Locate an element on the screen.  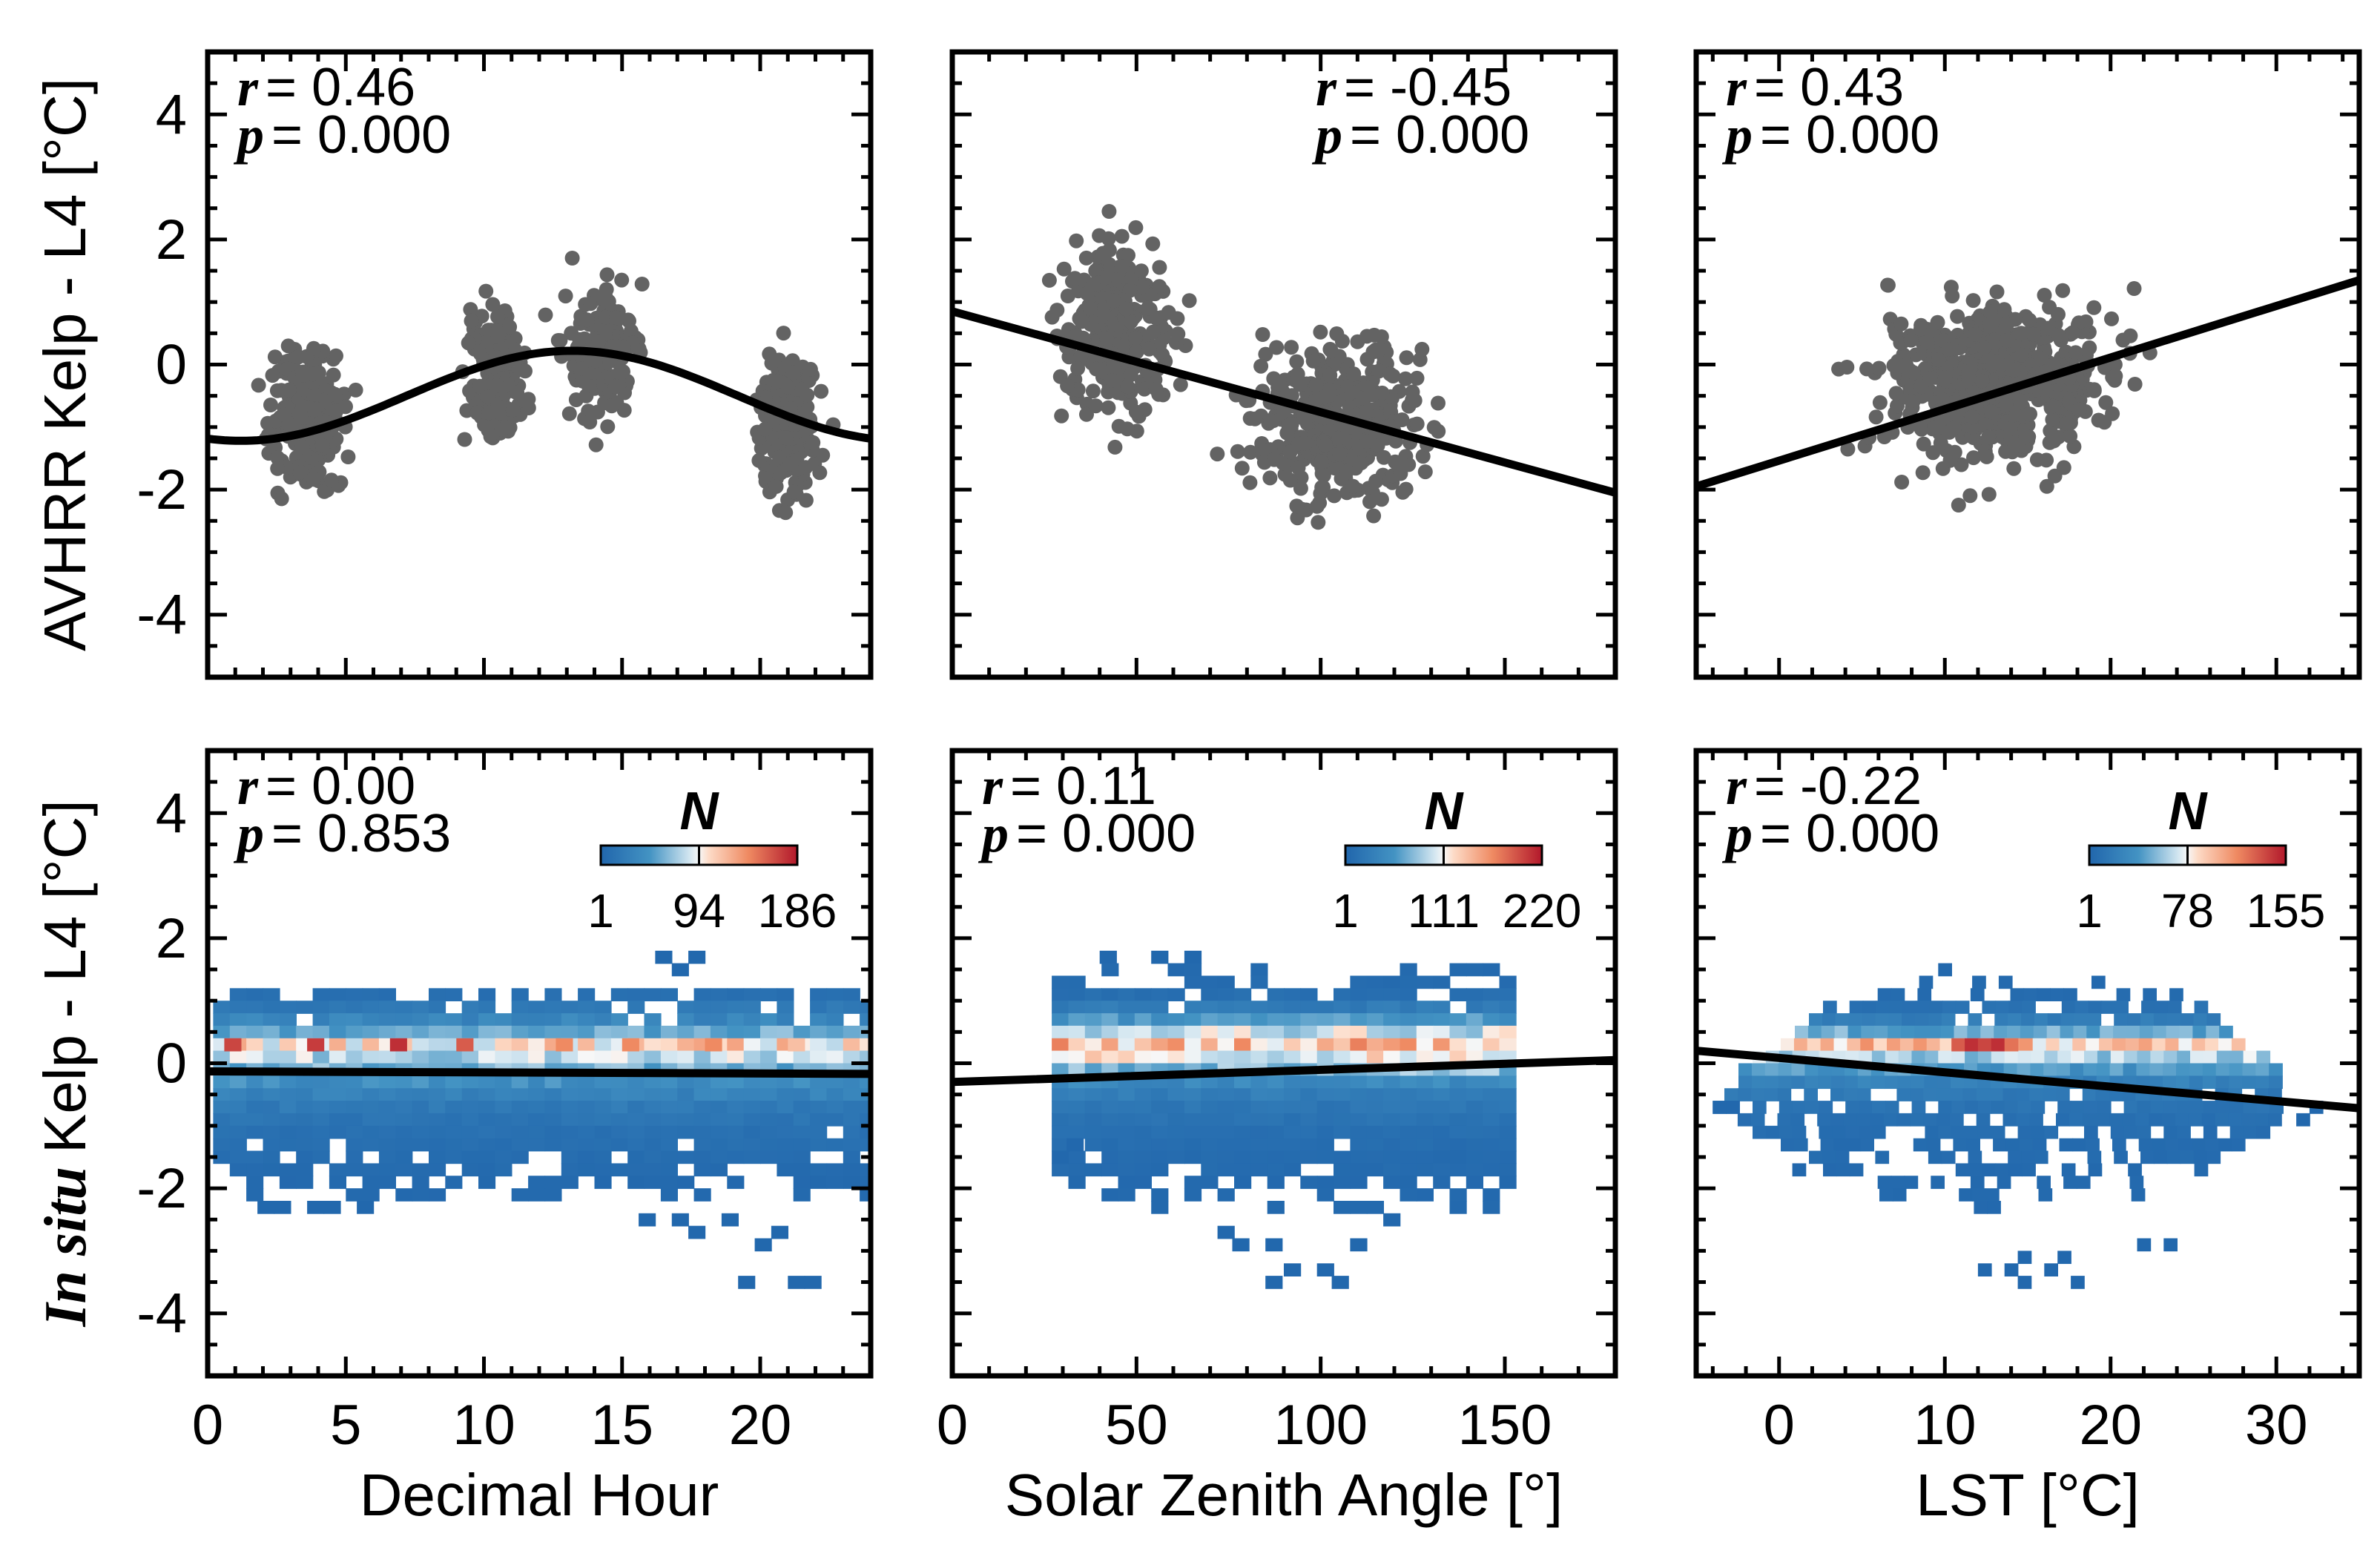
stat-p-value: = 0.000 is located at coordinates (1439, 135).